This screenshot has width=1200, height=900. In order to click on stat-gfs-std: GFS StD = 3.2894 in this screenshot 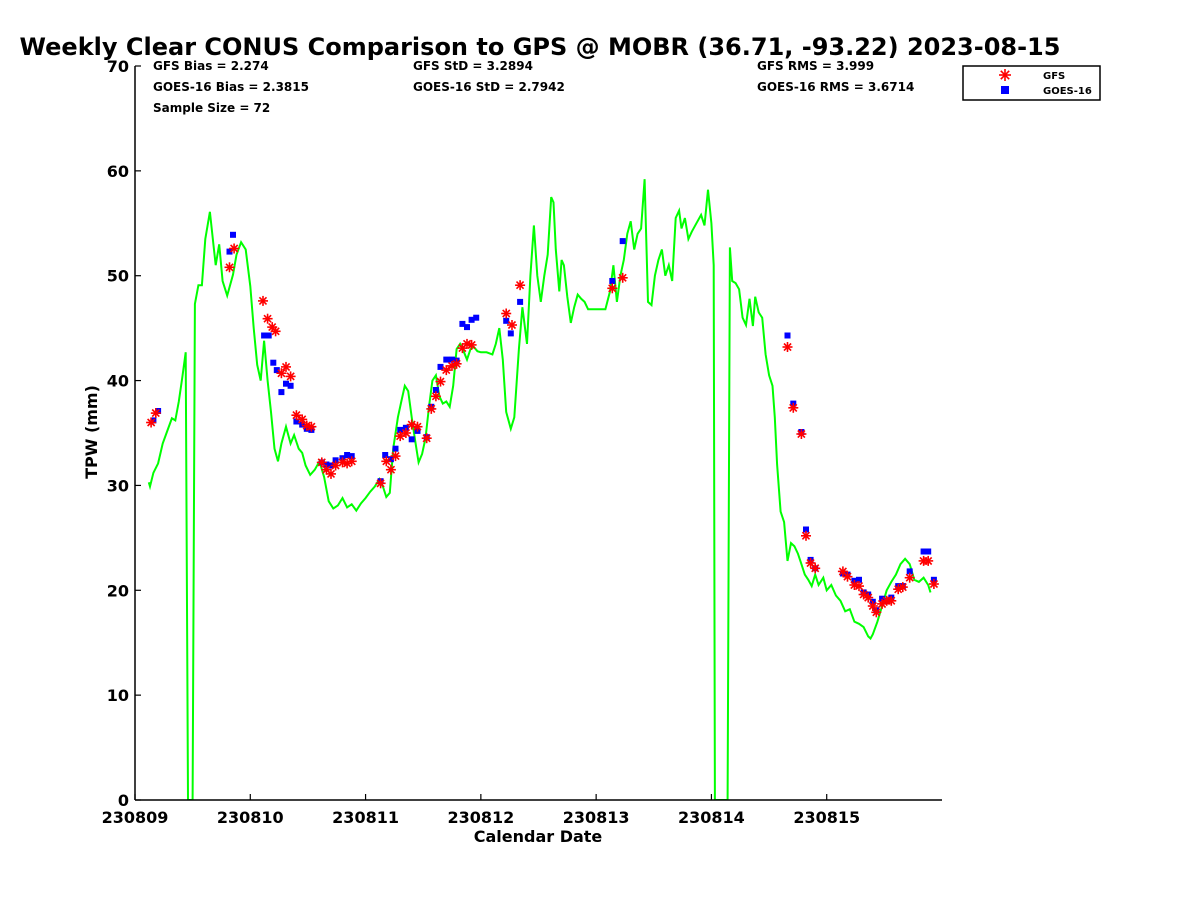, I will do `click(473, 66)`.